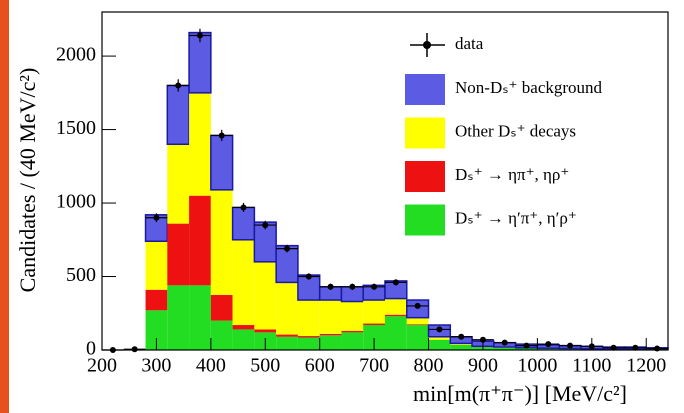 The height and width of the screenshot is (413, 684). What do you see at coordinates (265, 366) in the screenshot?
I see `x-tick-label: 500` at bounding box center [265, 366].